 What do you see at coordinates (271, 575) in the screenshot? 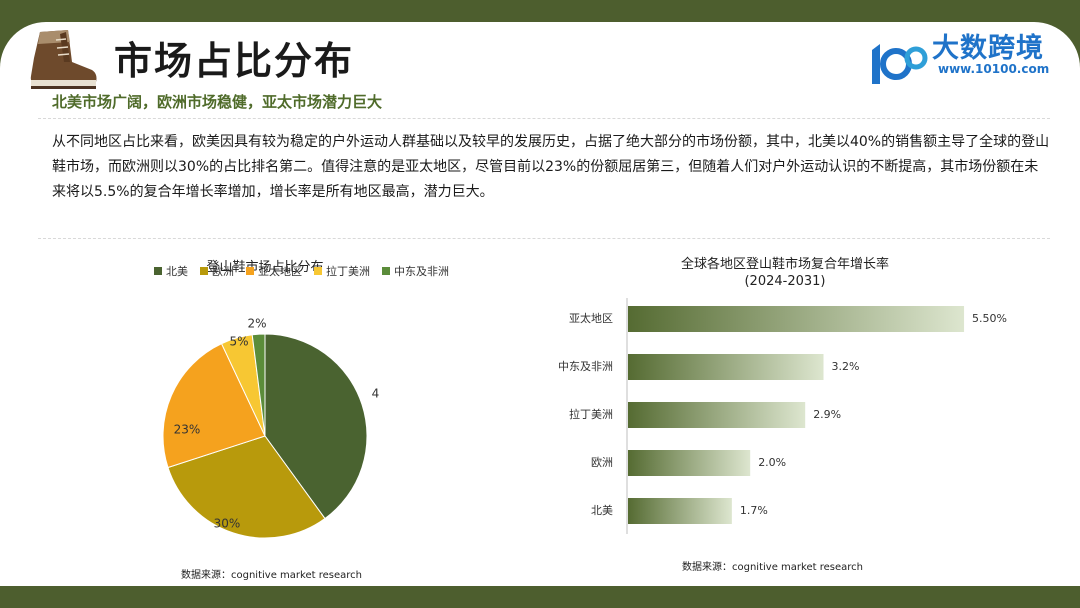
I see `pie-source: 数据来源：cognitive market research` at bounding box center [271, 575].